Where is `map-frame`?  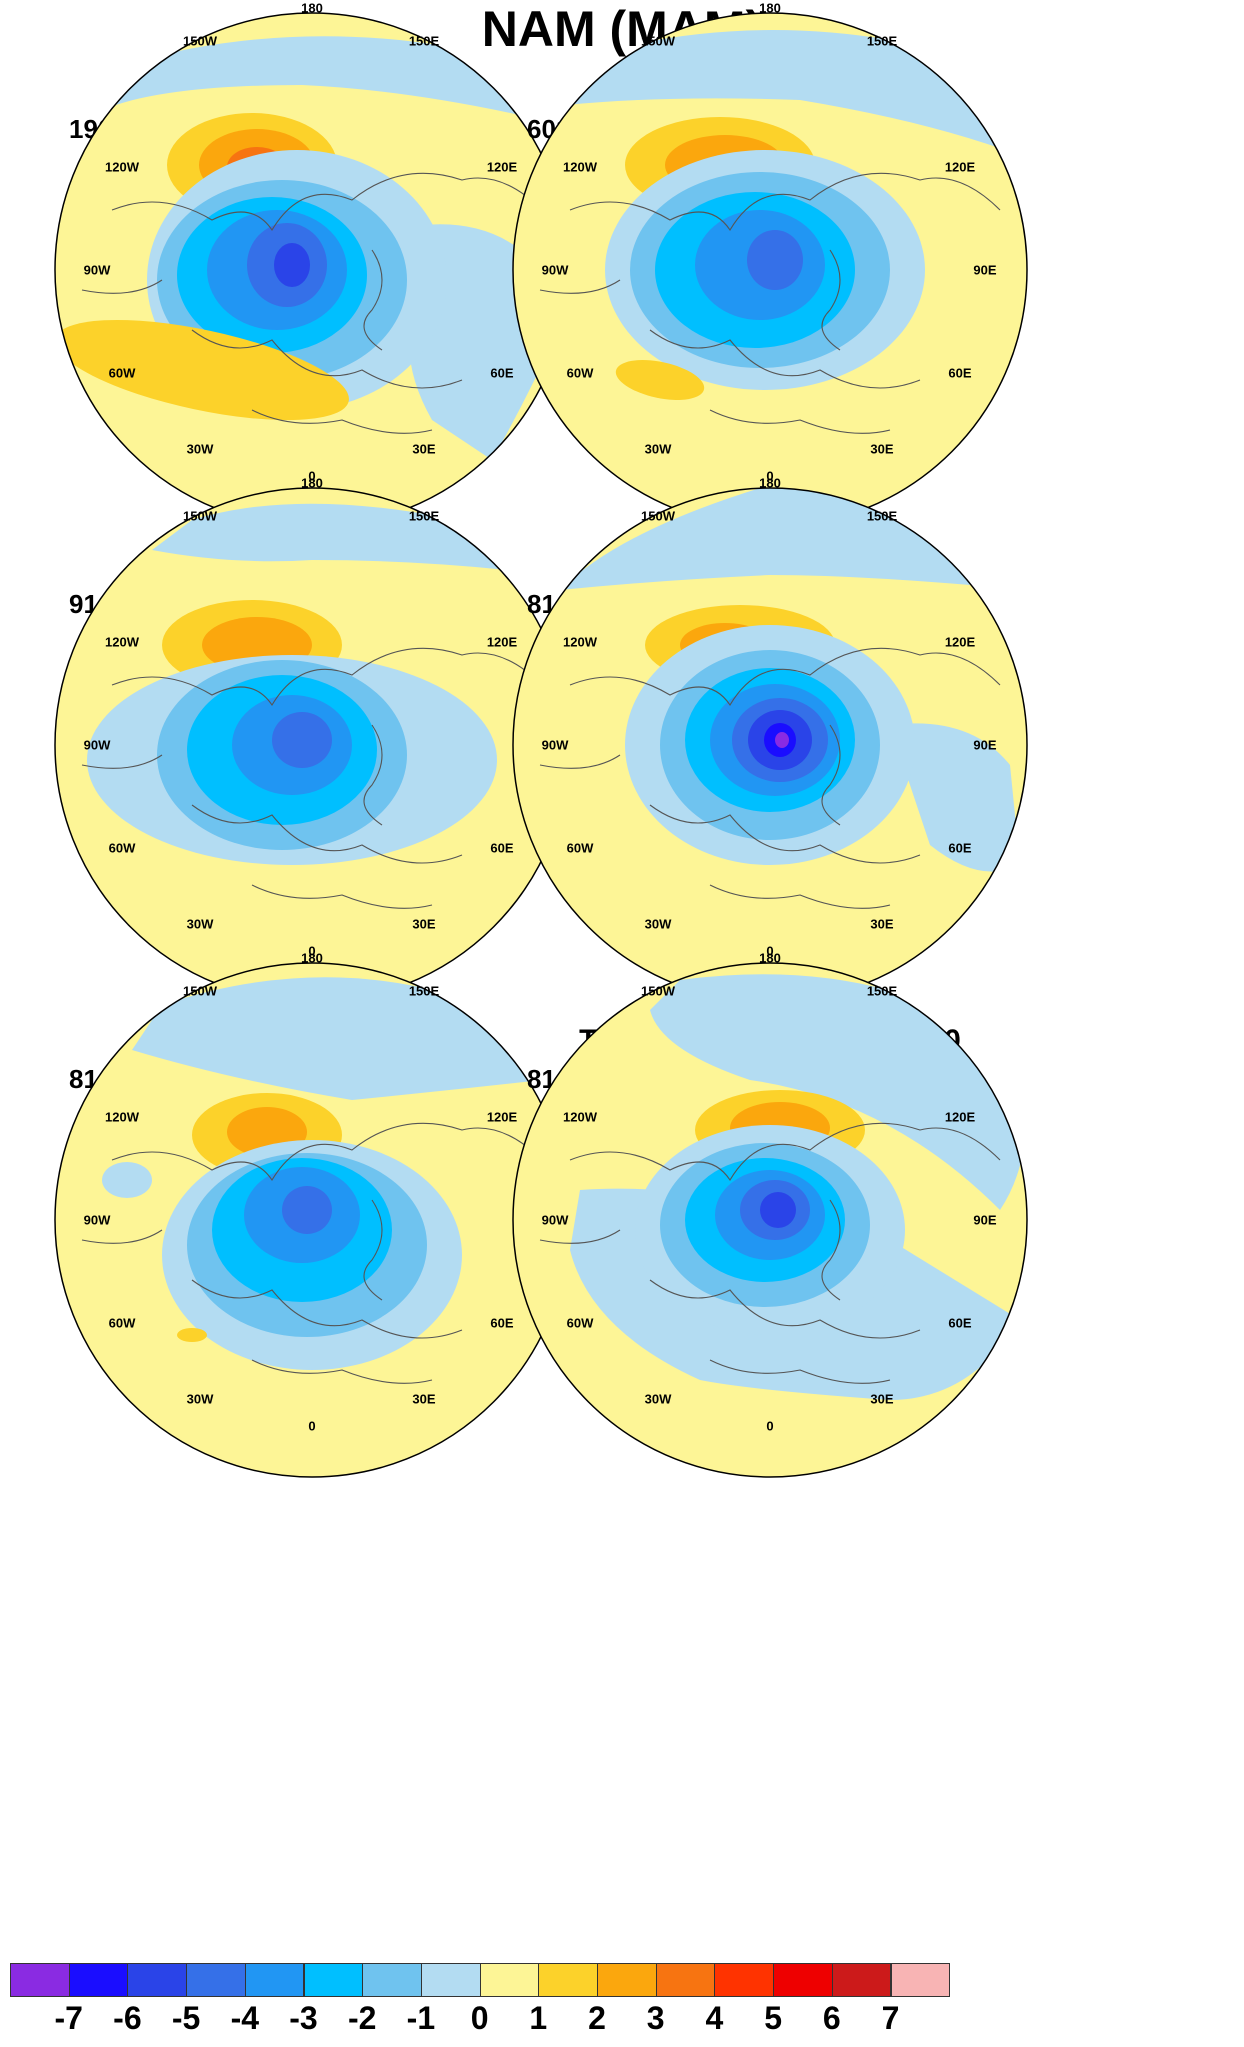
map-frame is located at coordinates (770, 1220).